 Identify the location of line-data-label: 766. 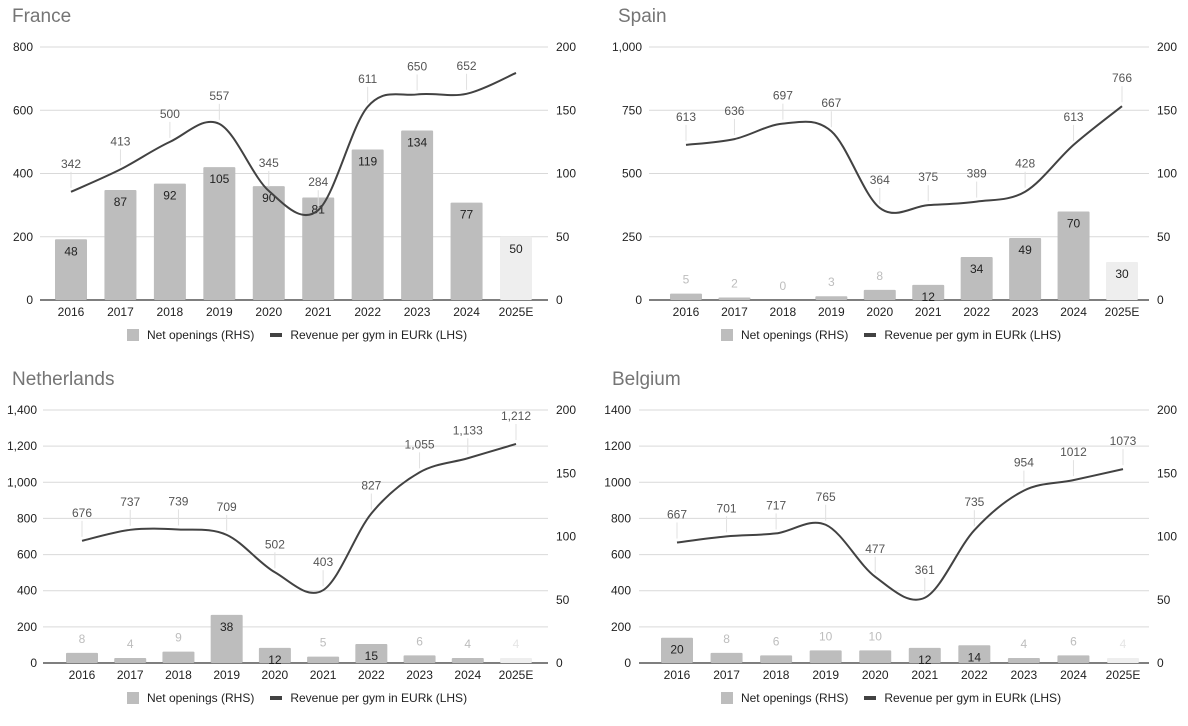
(1122, 78).